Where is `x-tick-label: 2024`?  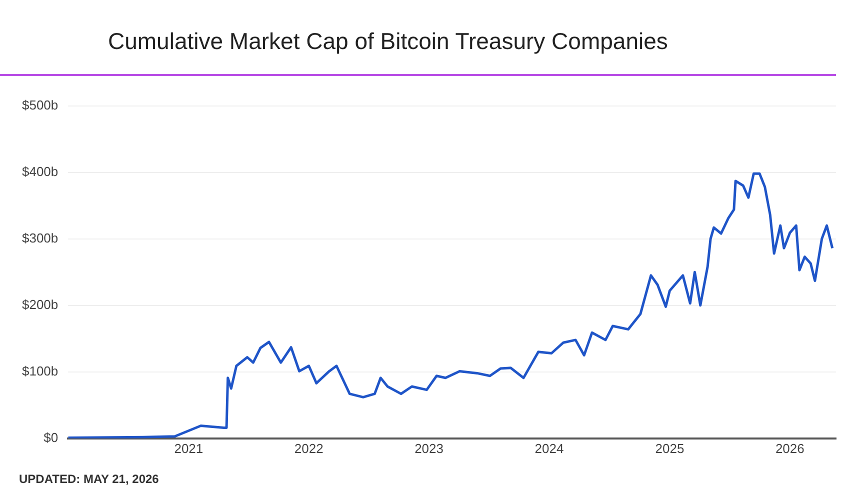
x-tick-label: 2024 is located at coordinates (549, 448).